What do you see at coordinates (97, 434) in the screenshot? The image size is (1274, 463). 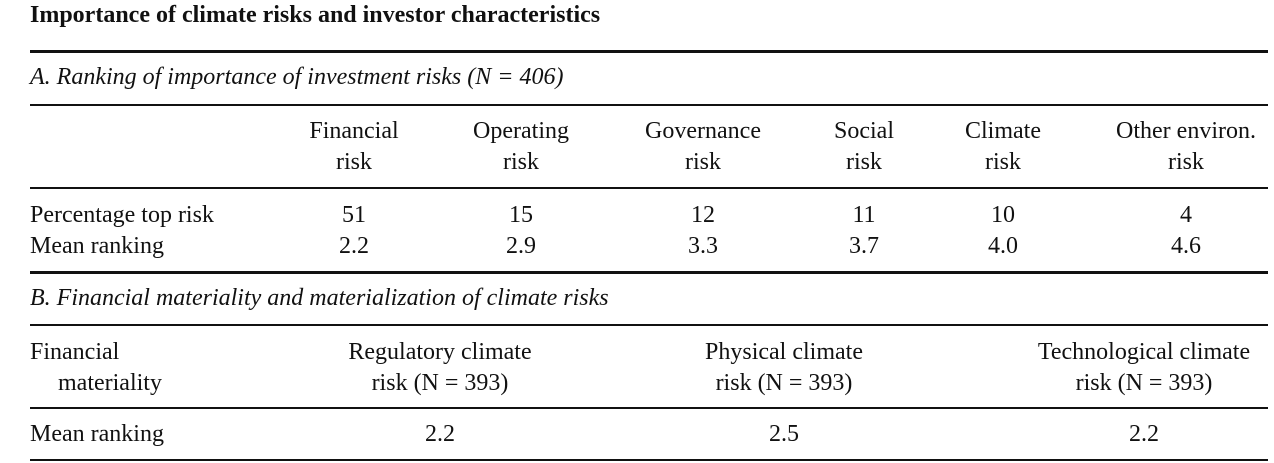 I see `row-label-mean-ranking-b: Mean ranking` at bounding box center [97, 434].